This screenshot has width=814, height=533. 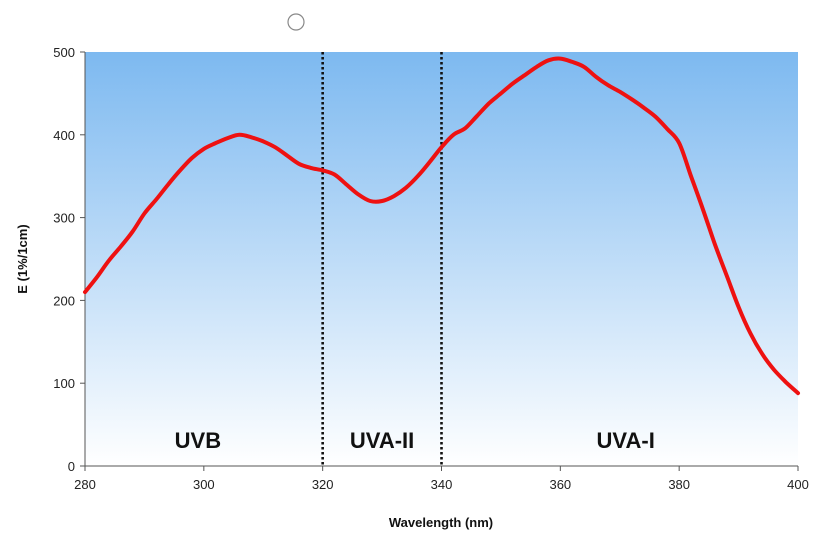 What do you see at coordinates (198, 440) in the screenshot?
I see `region-label: UVB` at bounding box center [198, 440].